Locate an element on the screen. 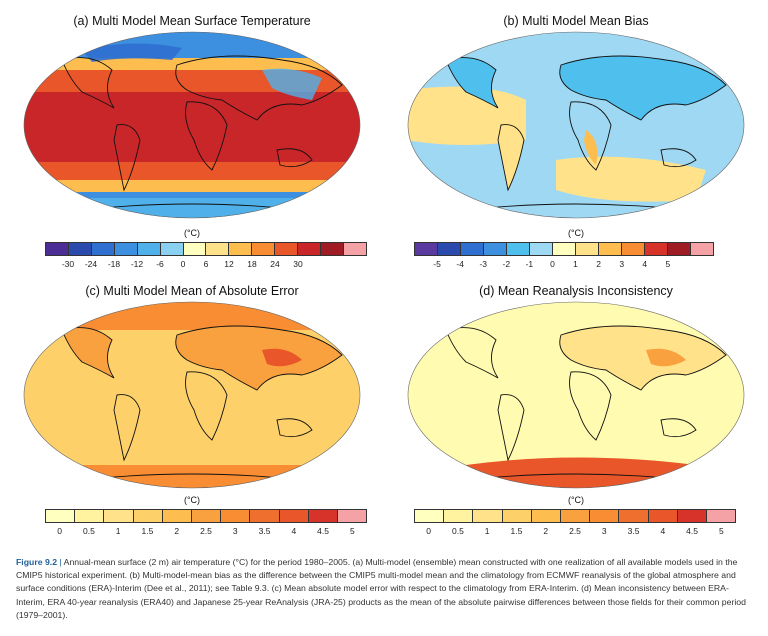  colorbar-tick-label: -6 is located at coordinates (160, 264).